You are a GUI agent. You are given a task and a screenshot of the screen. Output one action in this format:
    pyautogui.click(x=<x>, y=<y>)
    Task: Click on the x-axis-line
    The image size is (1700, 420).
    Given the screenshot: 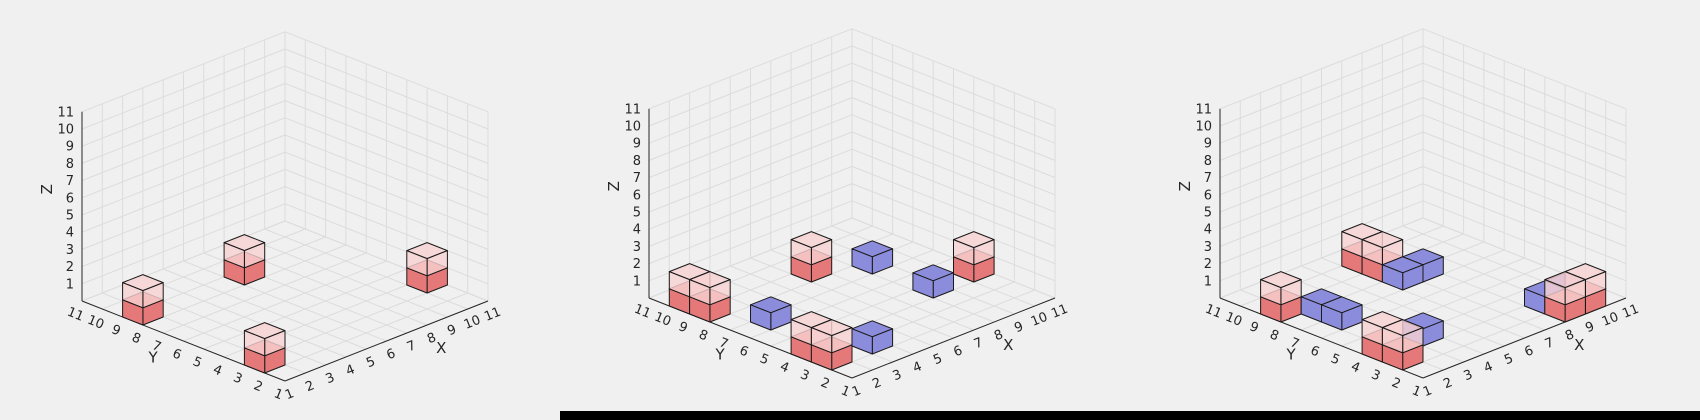 What is the action you would take?
    pyautogui.click(x=386, y=341)
    